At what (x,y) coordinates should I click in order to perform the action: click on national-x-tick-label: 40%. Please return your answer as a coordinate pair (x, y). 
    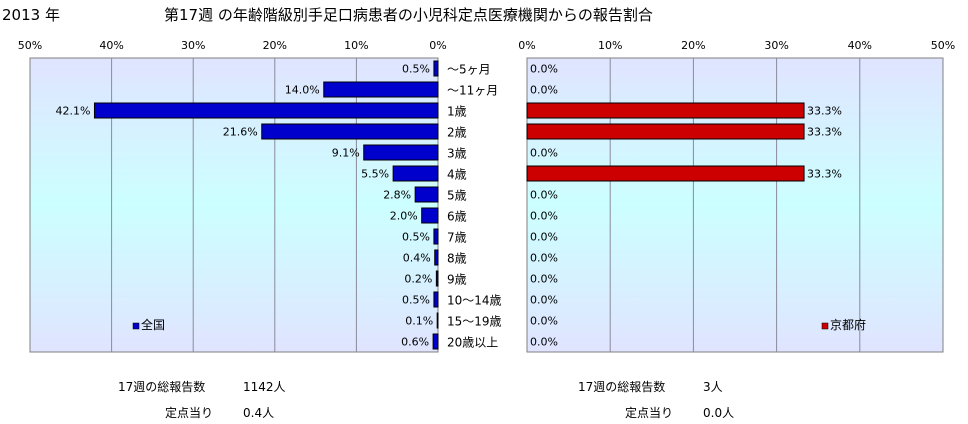
    Looking at the image, I should click on (111, 45).